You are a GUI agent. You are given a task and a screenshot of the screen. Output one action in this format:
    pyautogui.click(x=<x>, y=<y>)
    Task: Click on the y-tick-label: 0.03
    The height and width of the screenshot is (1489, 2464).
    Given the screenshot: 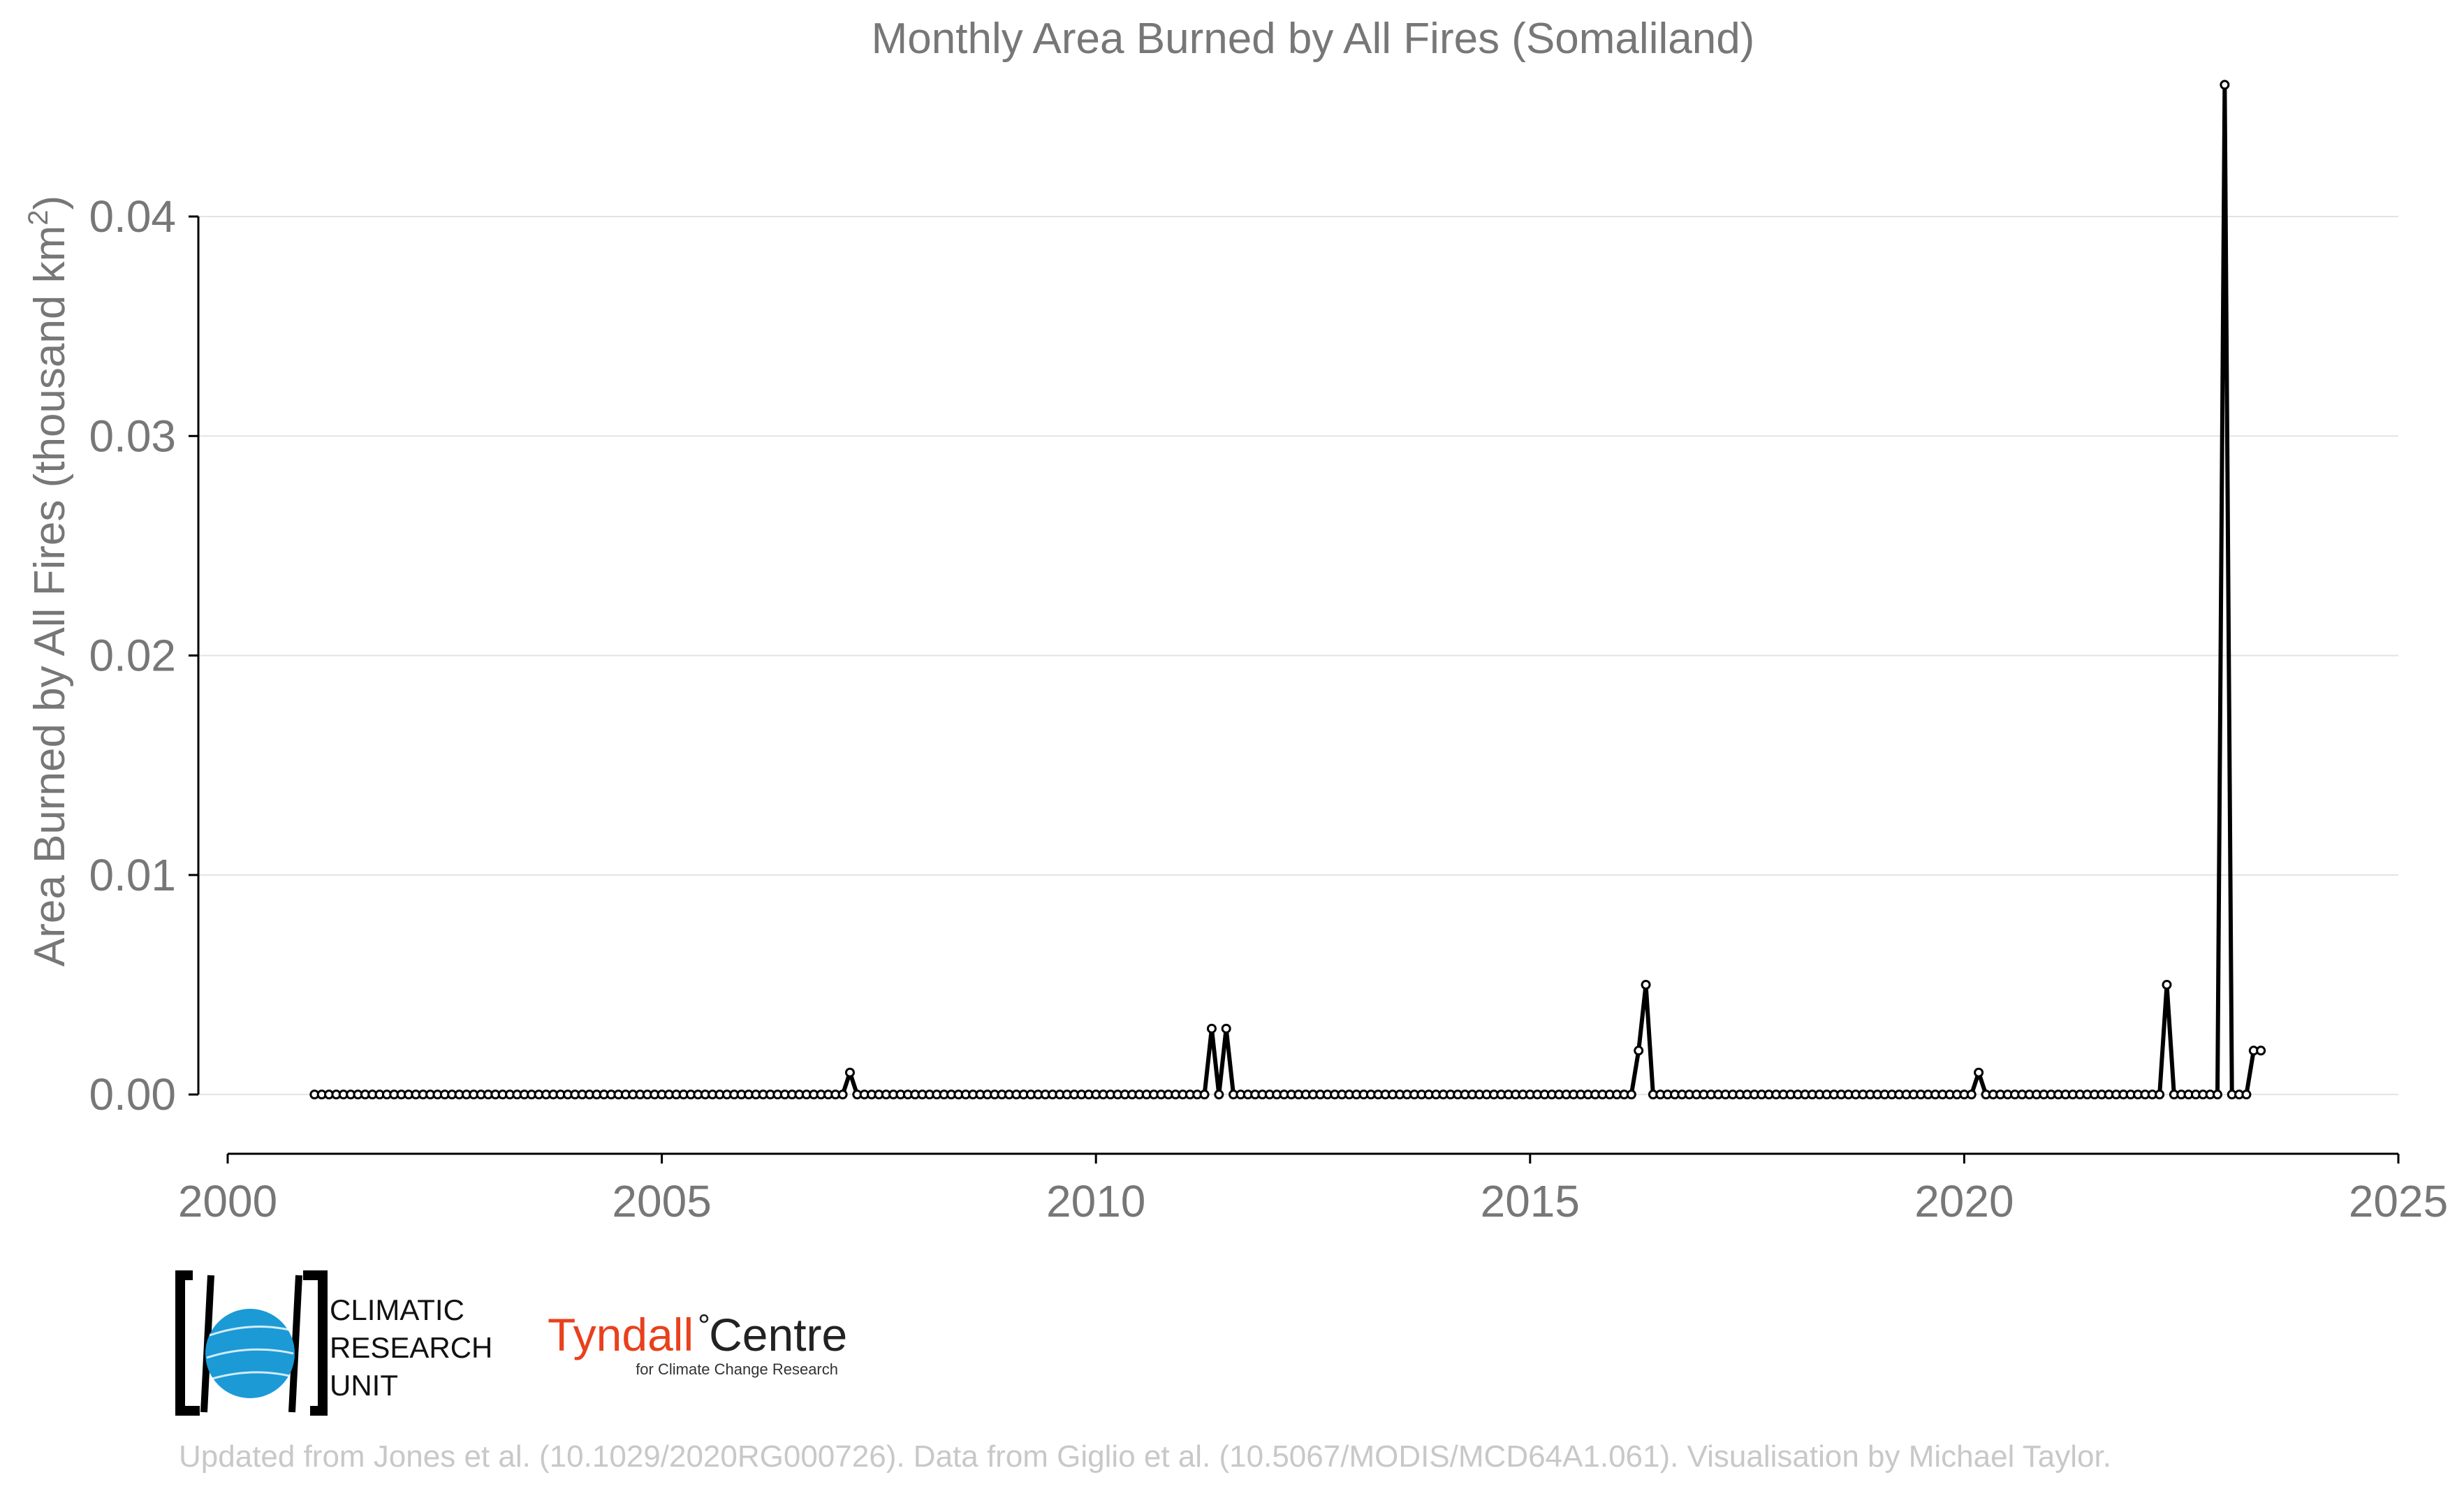 What is the action you would take?
    pyautogui.click(x=132, y=436)
    